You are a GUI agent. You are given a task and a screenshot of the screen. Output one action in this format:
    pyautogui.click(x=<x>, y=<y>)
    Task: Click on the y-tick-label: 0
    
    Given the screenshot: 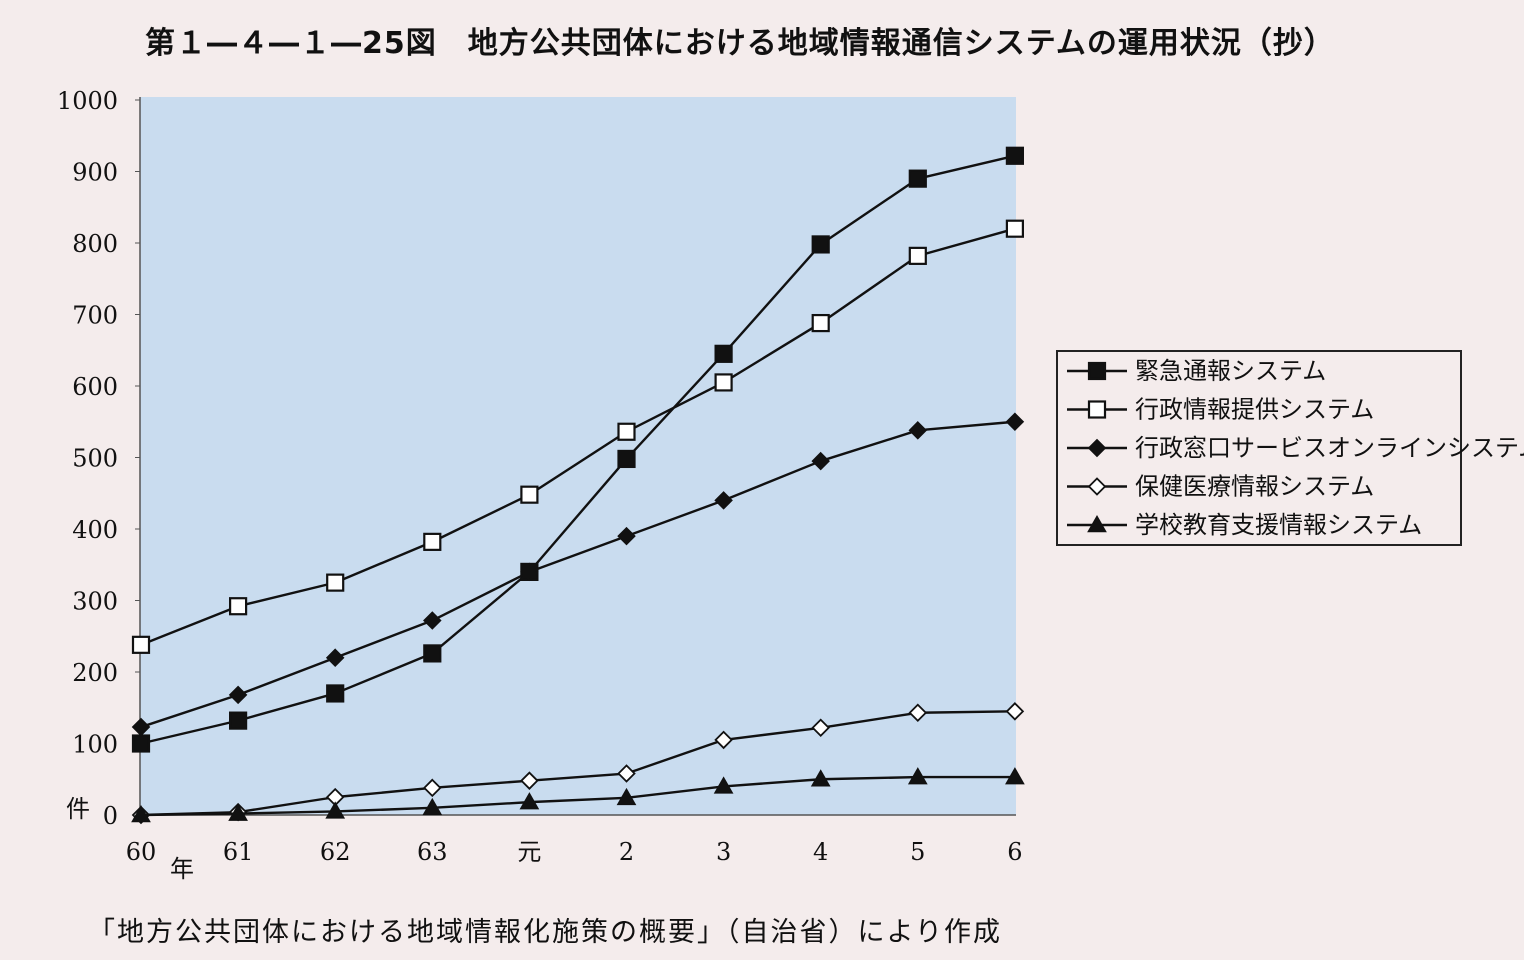 What is the action you would take?
    pyautogui.click(x=110, y=816)
    